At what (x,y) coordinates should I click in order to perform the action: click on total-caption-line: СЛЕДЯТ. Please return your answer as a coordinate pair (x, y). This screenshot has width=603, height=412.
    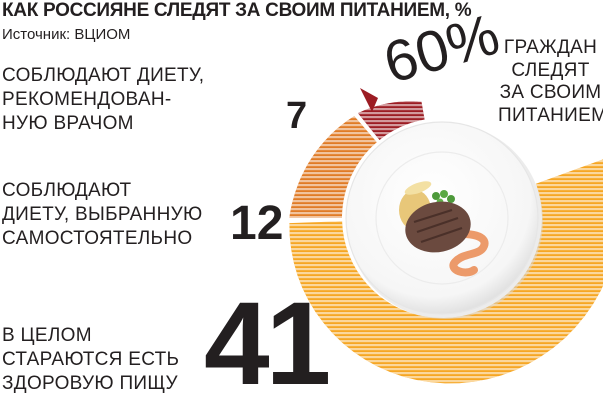
    Looking at the image, I should click on (550, 70).